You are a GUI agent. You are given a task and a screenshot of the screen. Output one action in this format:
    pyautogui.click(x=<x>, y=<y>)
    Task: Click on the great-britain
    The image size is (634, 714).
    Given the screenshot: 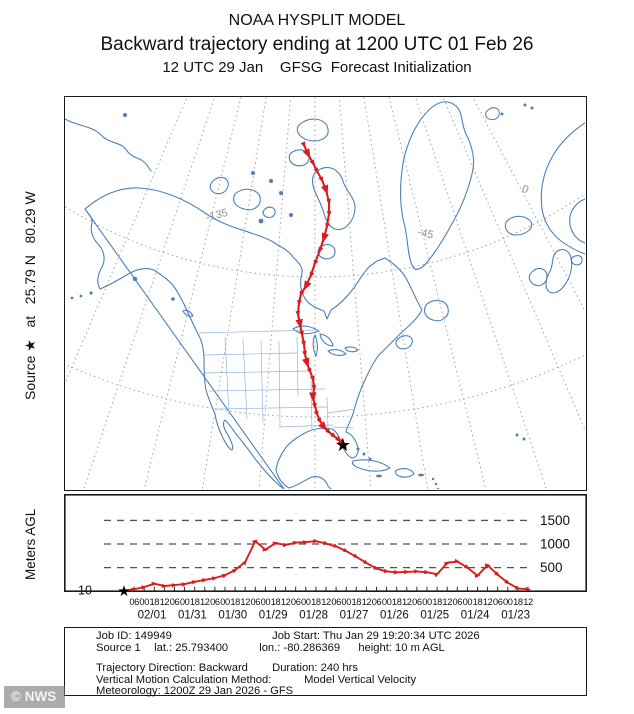 What is the action you would take?
    pyautogui.click(x=559, y=271)
    